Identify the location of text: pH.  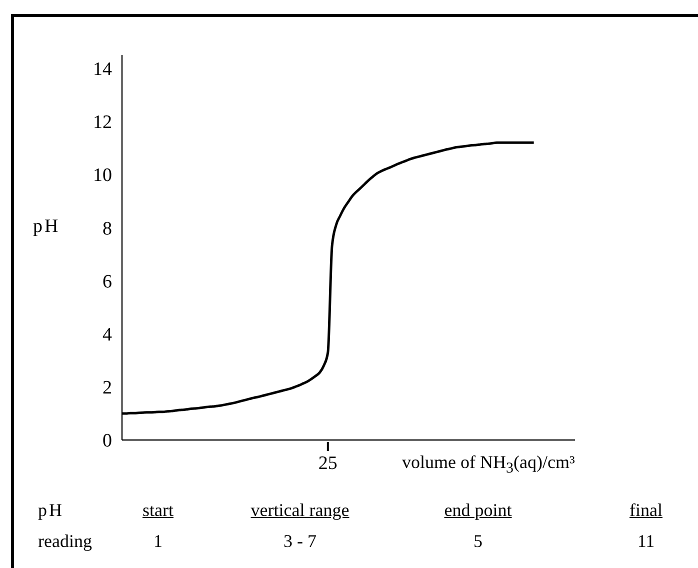
(51, 510).